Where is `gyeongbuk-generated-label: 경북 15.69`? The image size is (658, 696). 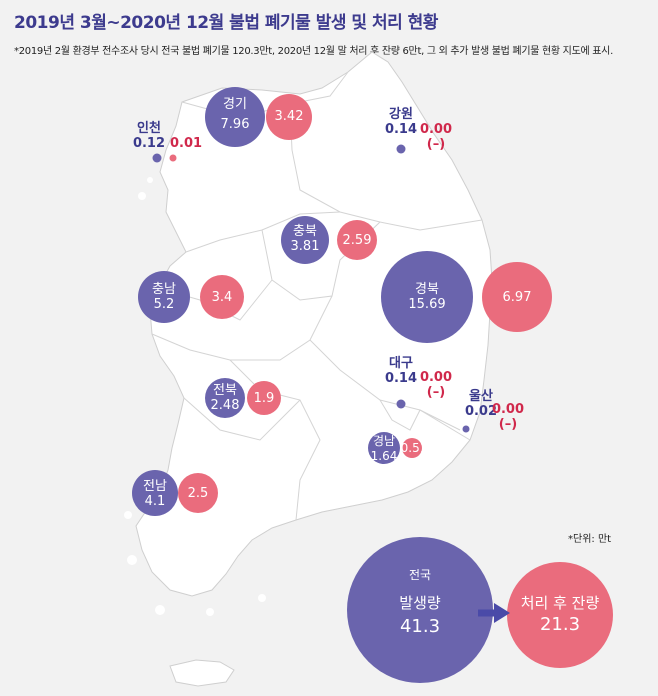 gyeongbuk-generated-label: 경북 15.69 is located at coordinates (427, 297).